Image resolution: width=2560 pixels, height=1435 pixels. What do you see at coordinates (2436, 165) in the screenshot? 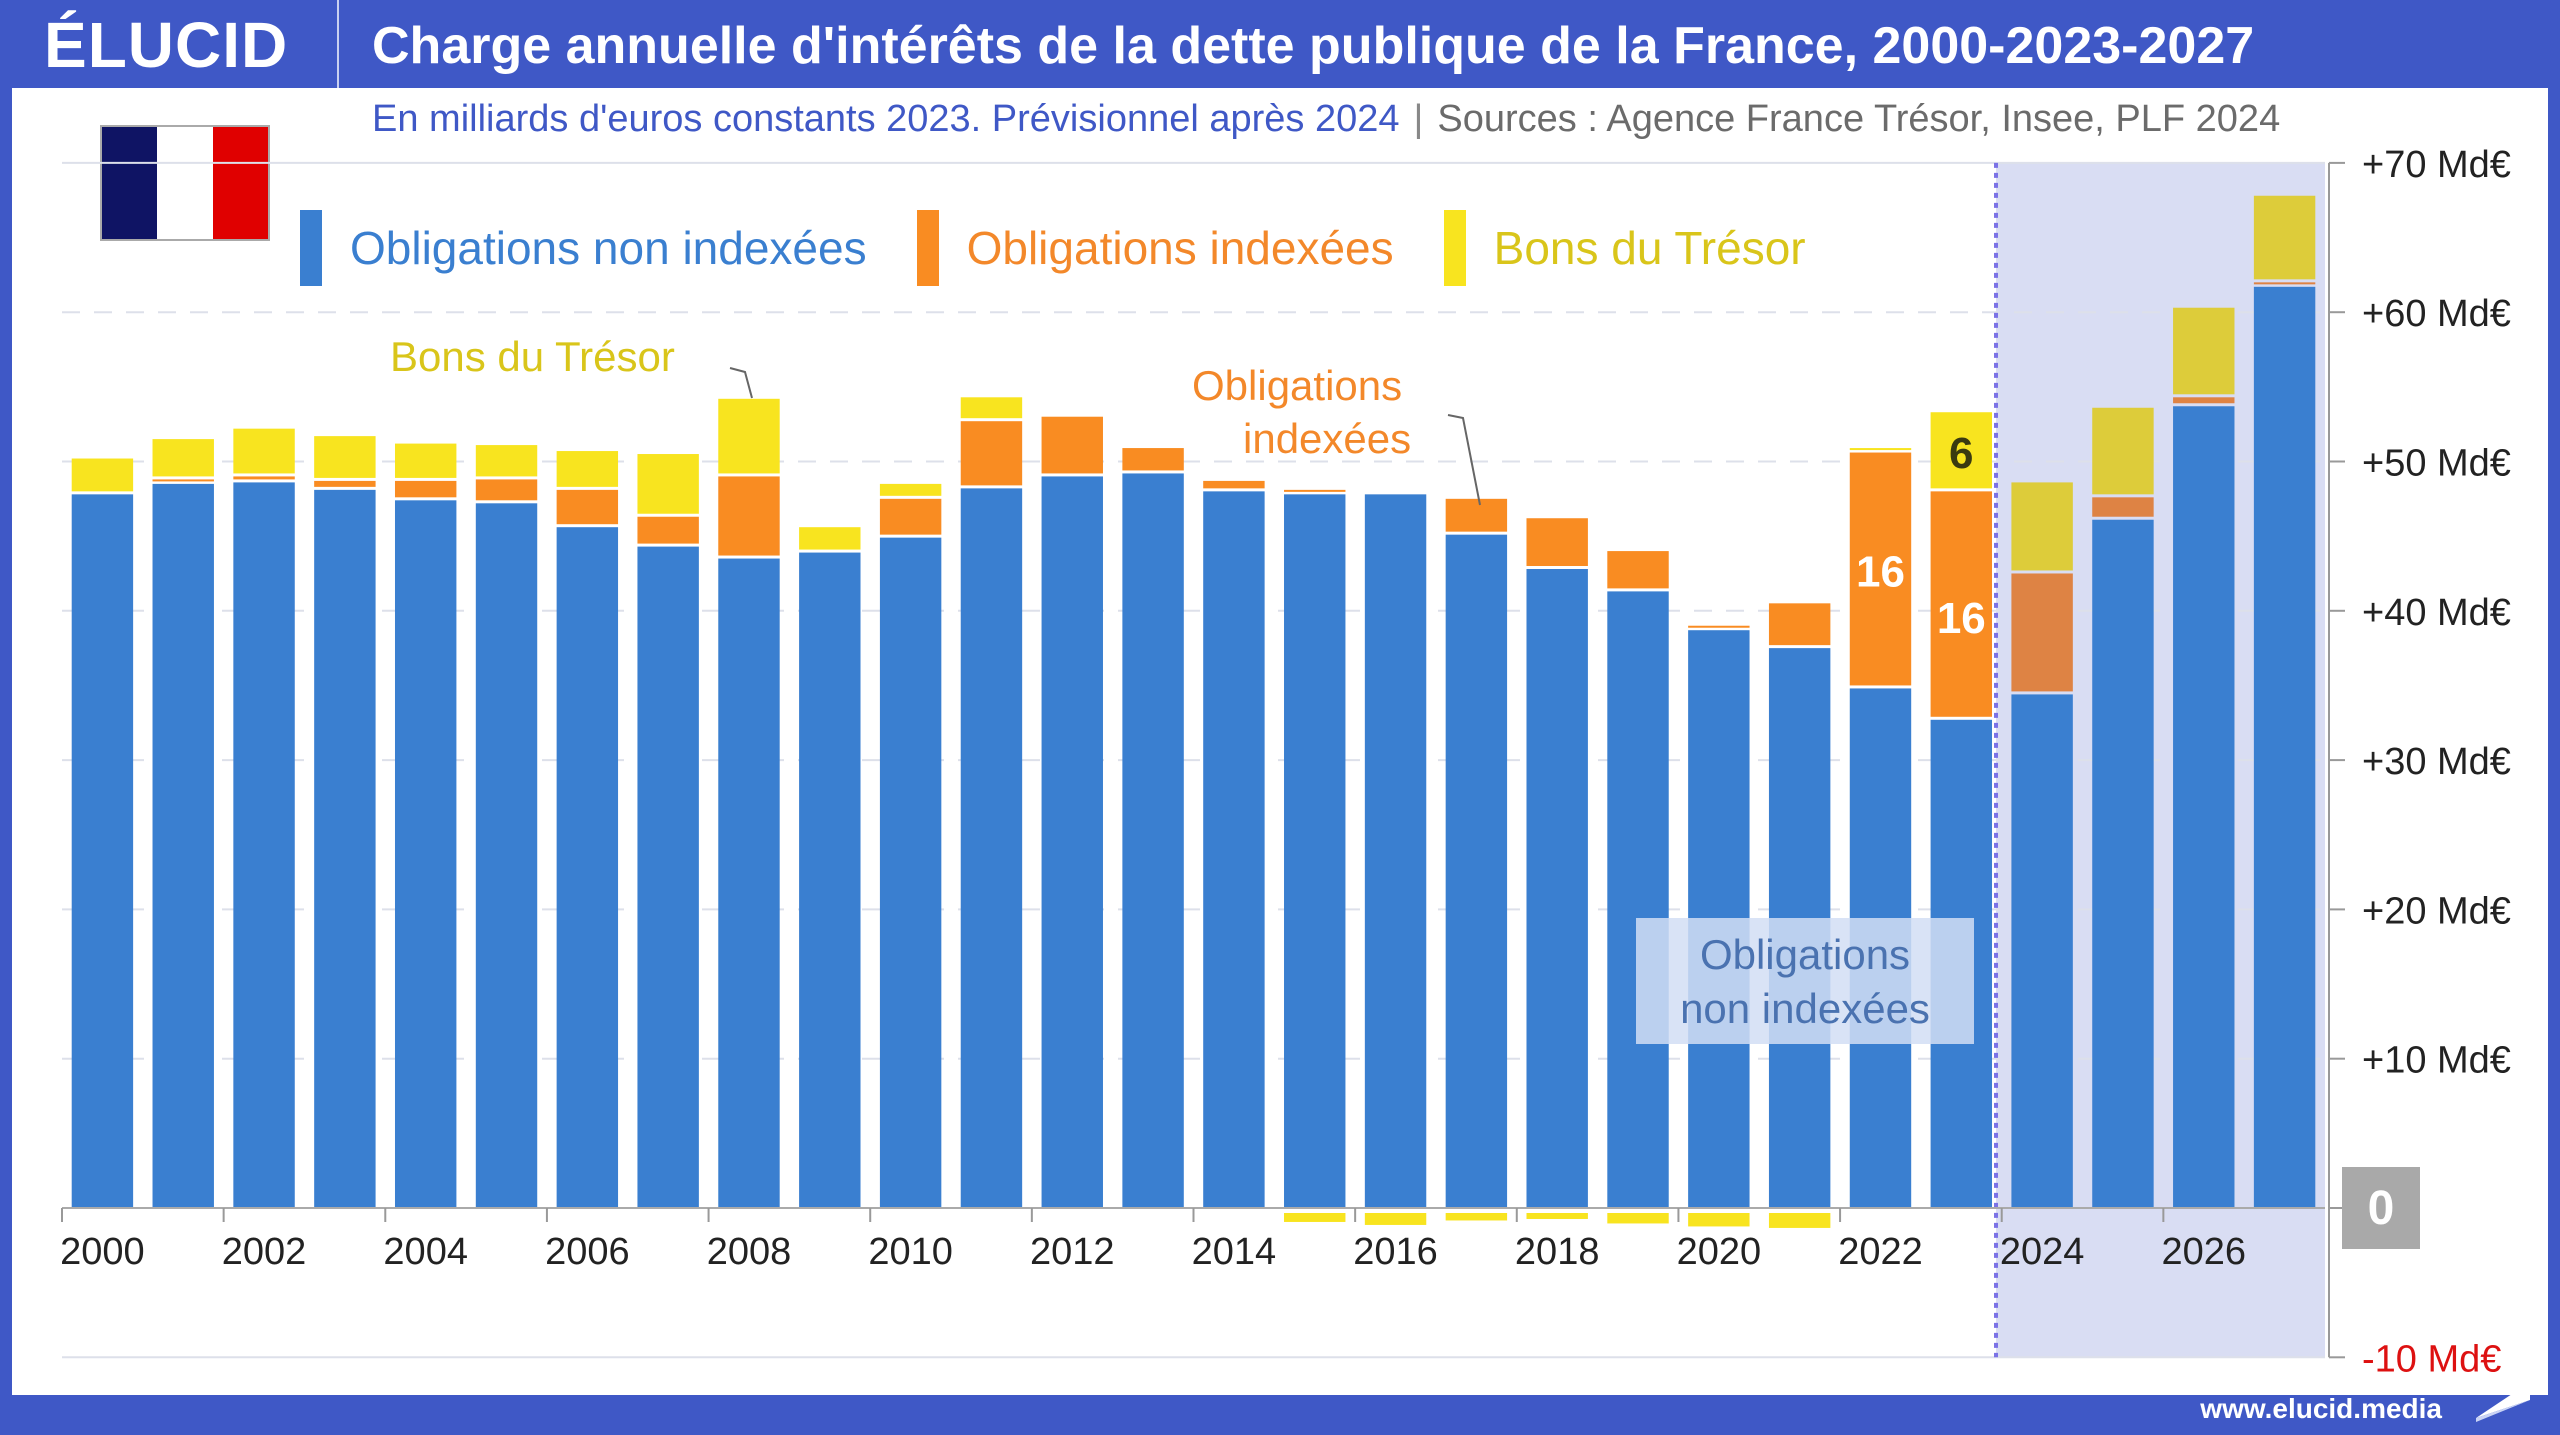
I see `y-tick-label: +70 Md€` at bounding box center [2436, 165].